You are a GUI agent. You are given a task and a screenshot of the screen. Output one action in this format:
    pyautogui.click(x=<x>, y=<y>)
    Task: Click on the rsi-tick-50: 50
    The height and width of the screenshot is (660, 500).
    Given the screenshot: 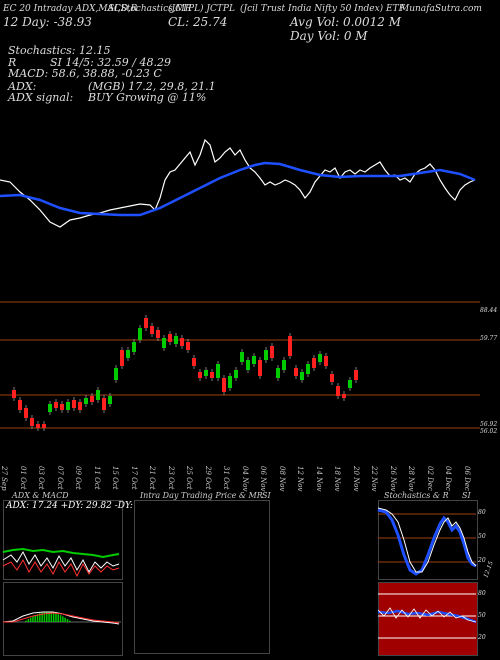 What is the action you would take?
    pyautogui.click(x=482, y=615)
    